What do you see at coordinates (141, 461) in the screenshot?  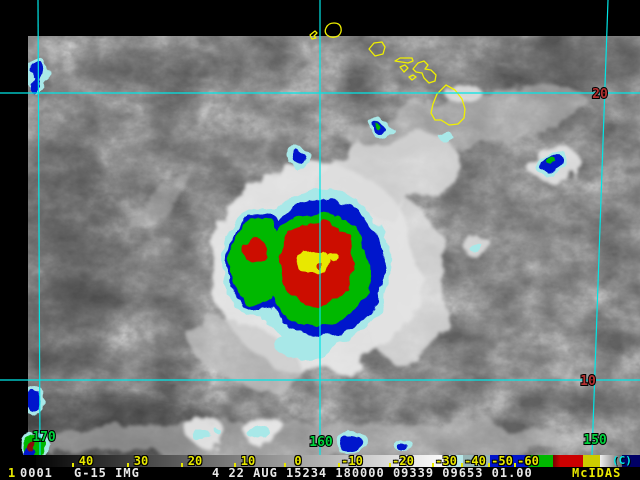 I see `colorbar-tick: 30` at bounding box center [141, 461].